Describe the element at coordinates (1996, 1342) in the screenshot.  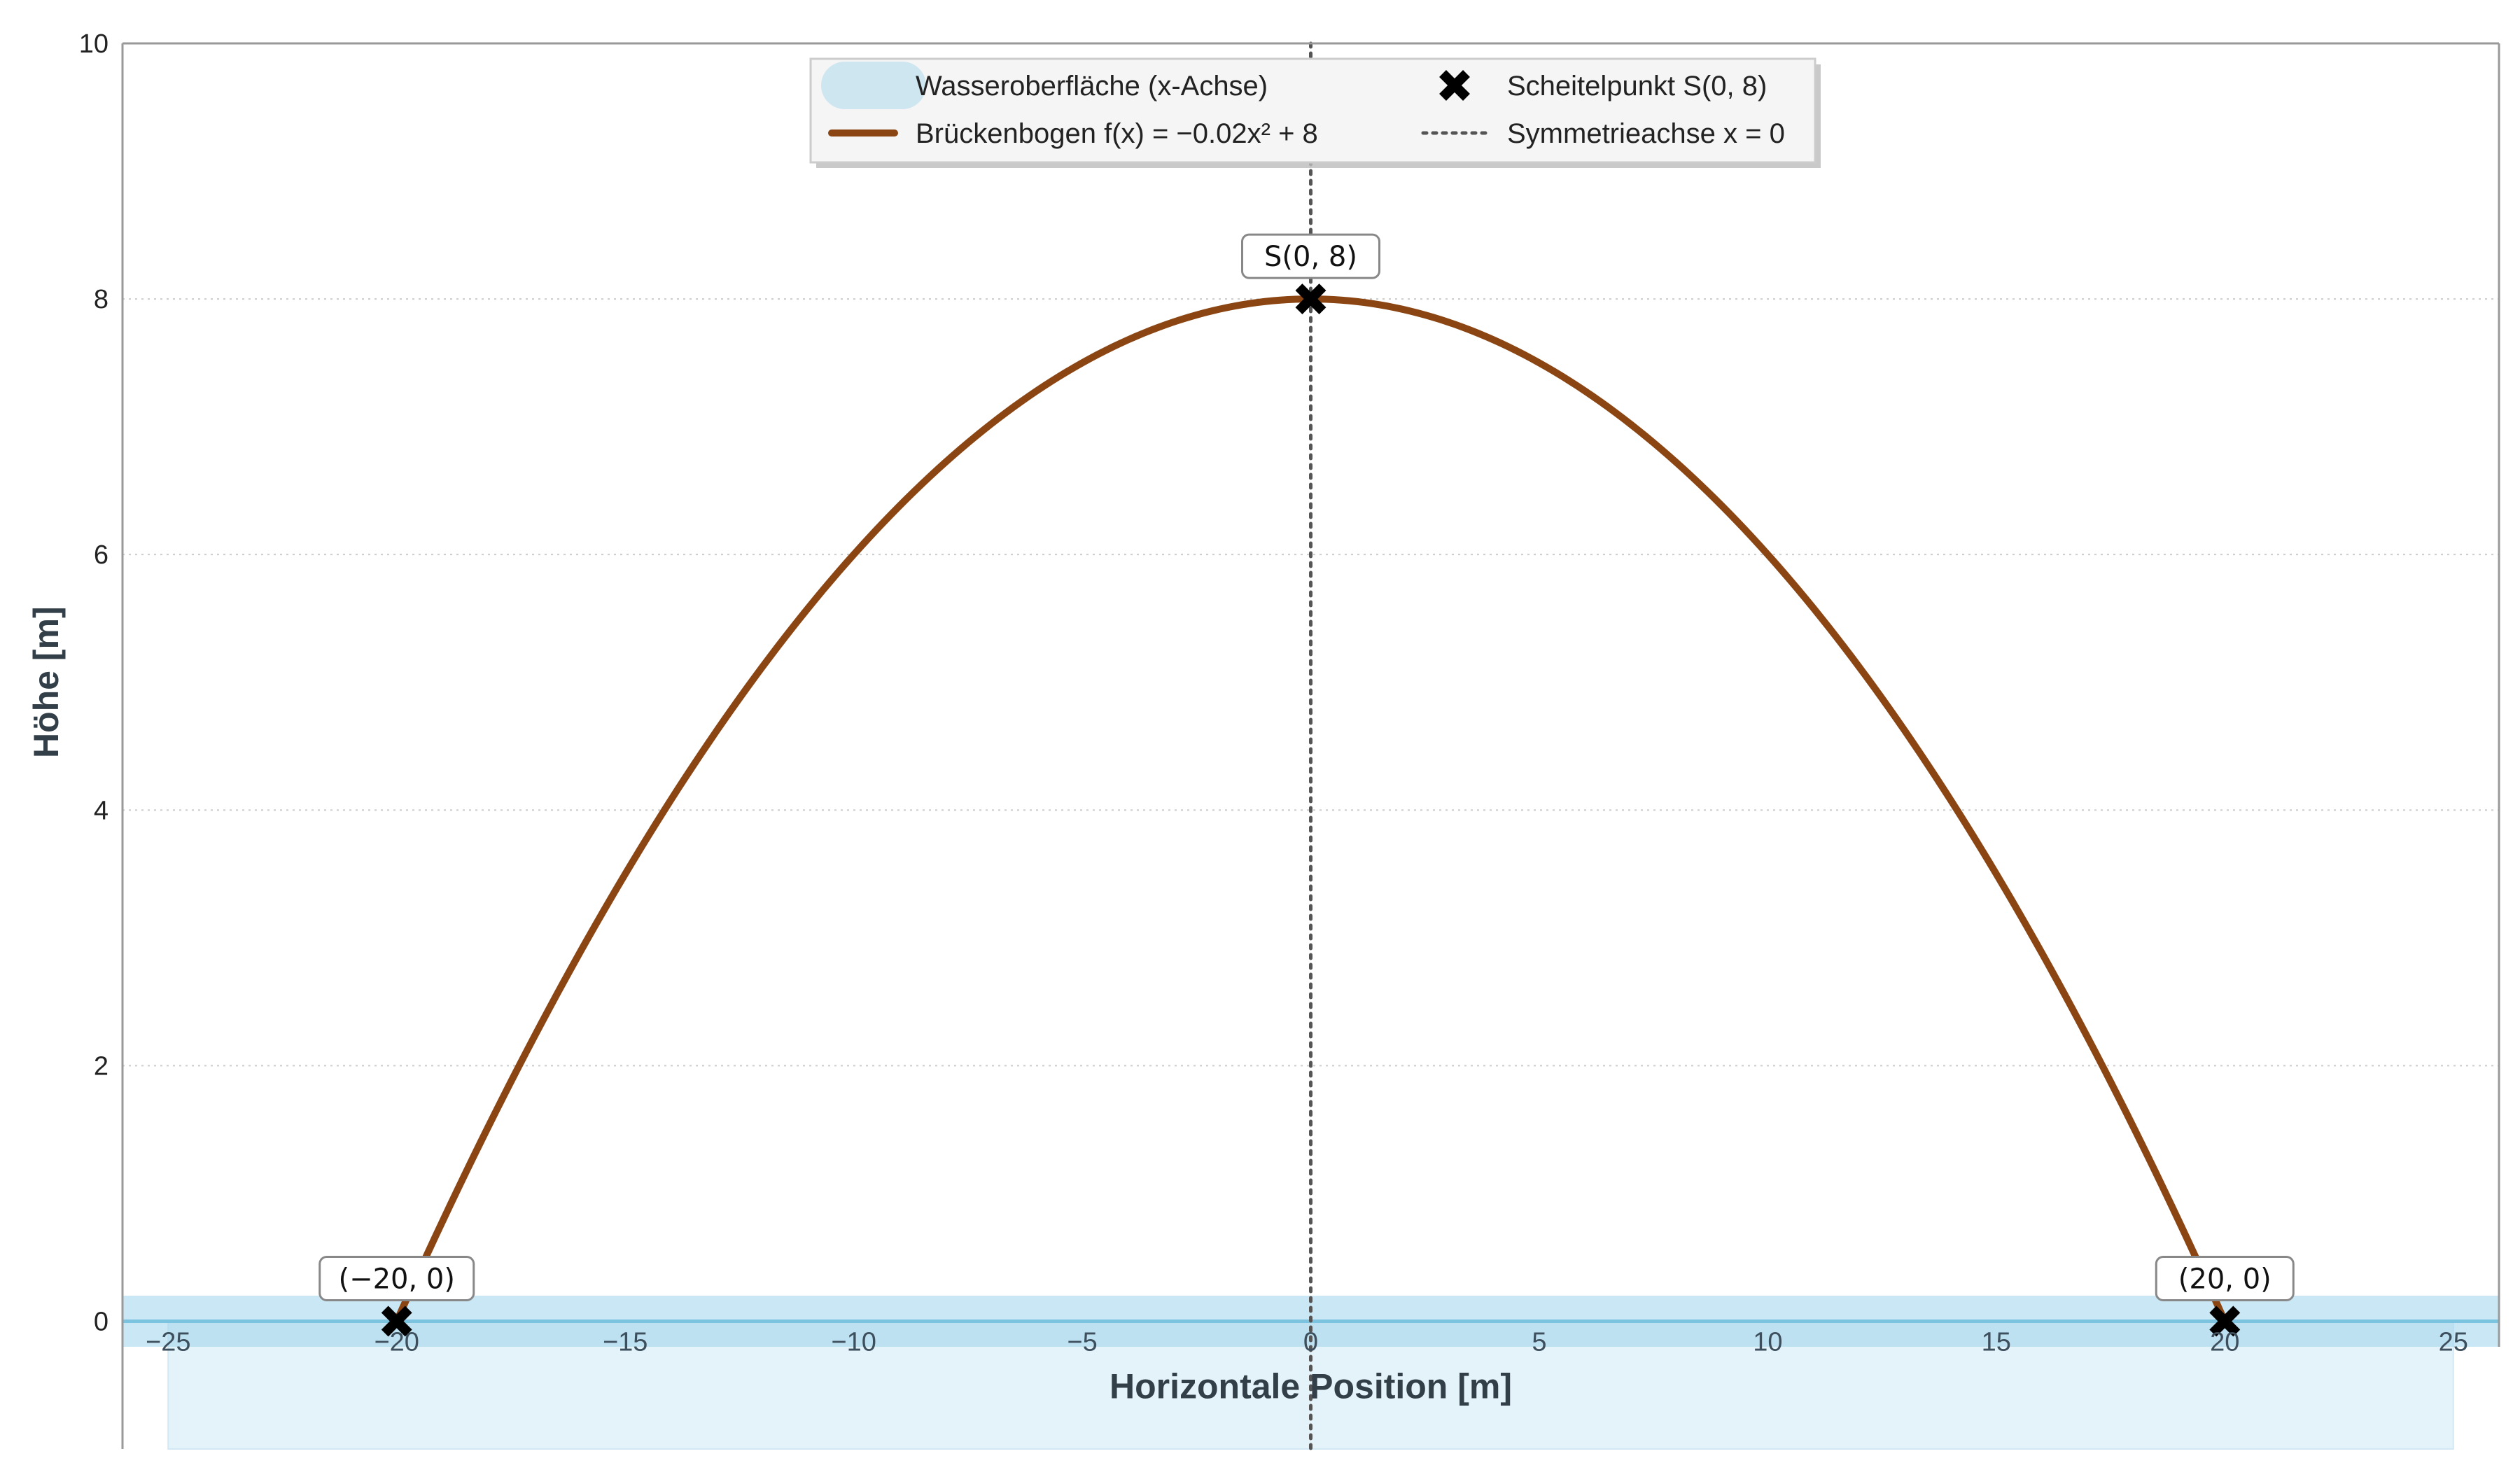
I see `x-tick-label: 15` at that location.